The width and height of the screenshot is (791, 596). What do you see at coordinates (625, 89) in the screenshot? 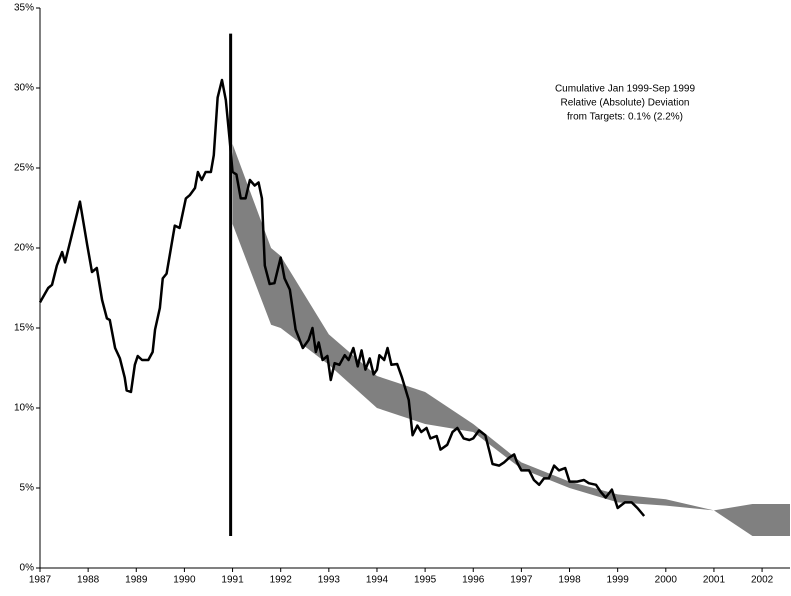
I see `annotation-line: Cumulative Jan 1999-Sep 1999` at bounding box center [625, 89].